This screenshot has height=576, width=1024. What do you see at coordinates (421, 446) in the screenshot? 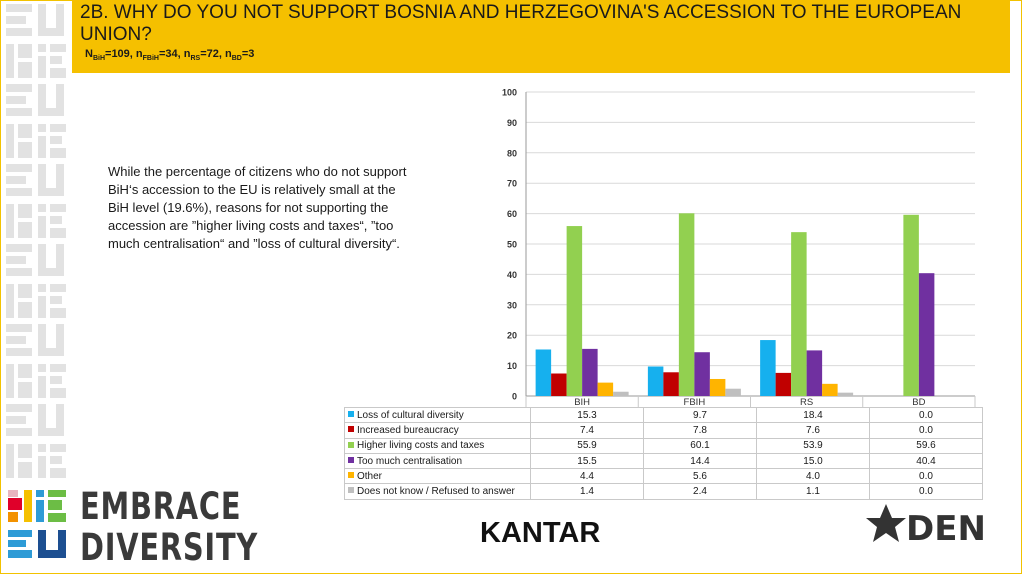
I see `legend-label: Higher living costs and taxes` at bounding box center [421, 446].